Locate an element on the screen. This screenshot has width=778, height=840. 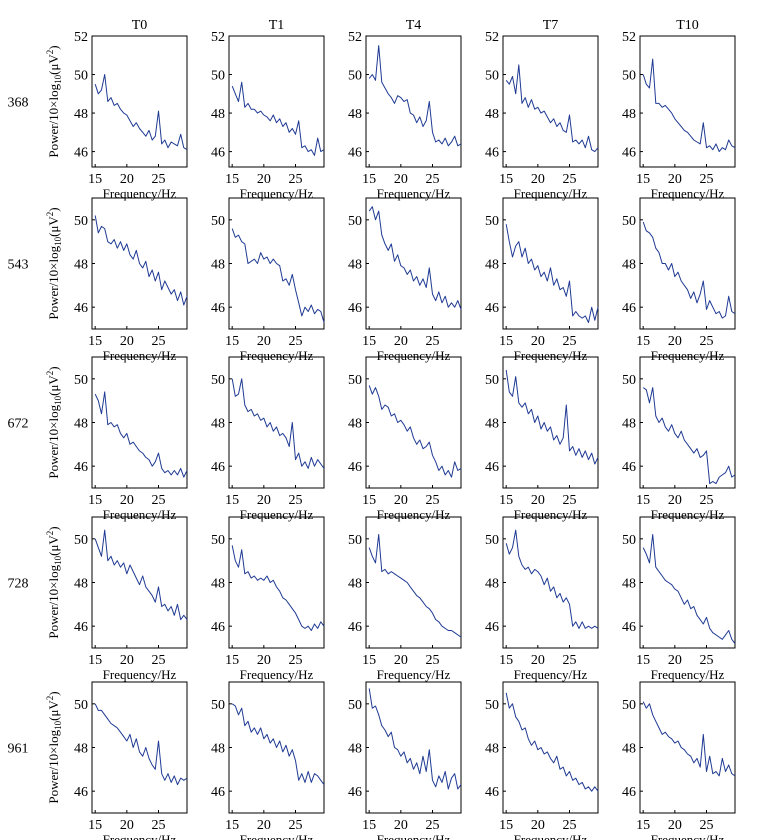
series-line-728-T1 is located at coordinates (278, 588).